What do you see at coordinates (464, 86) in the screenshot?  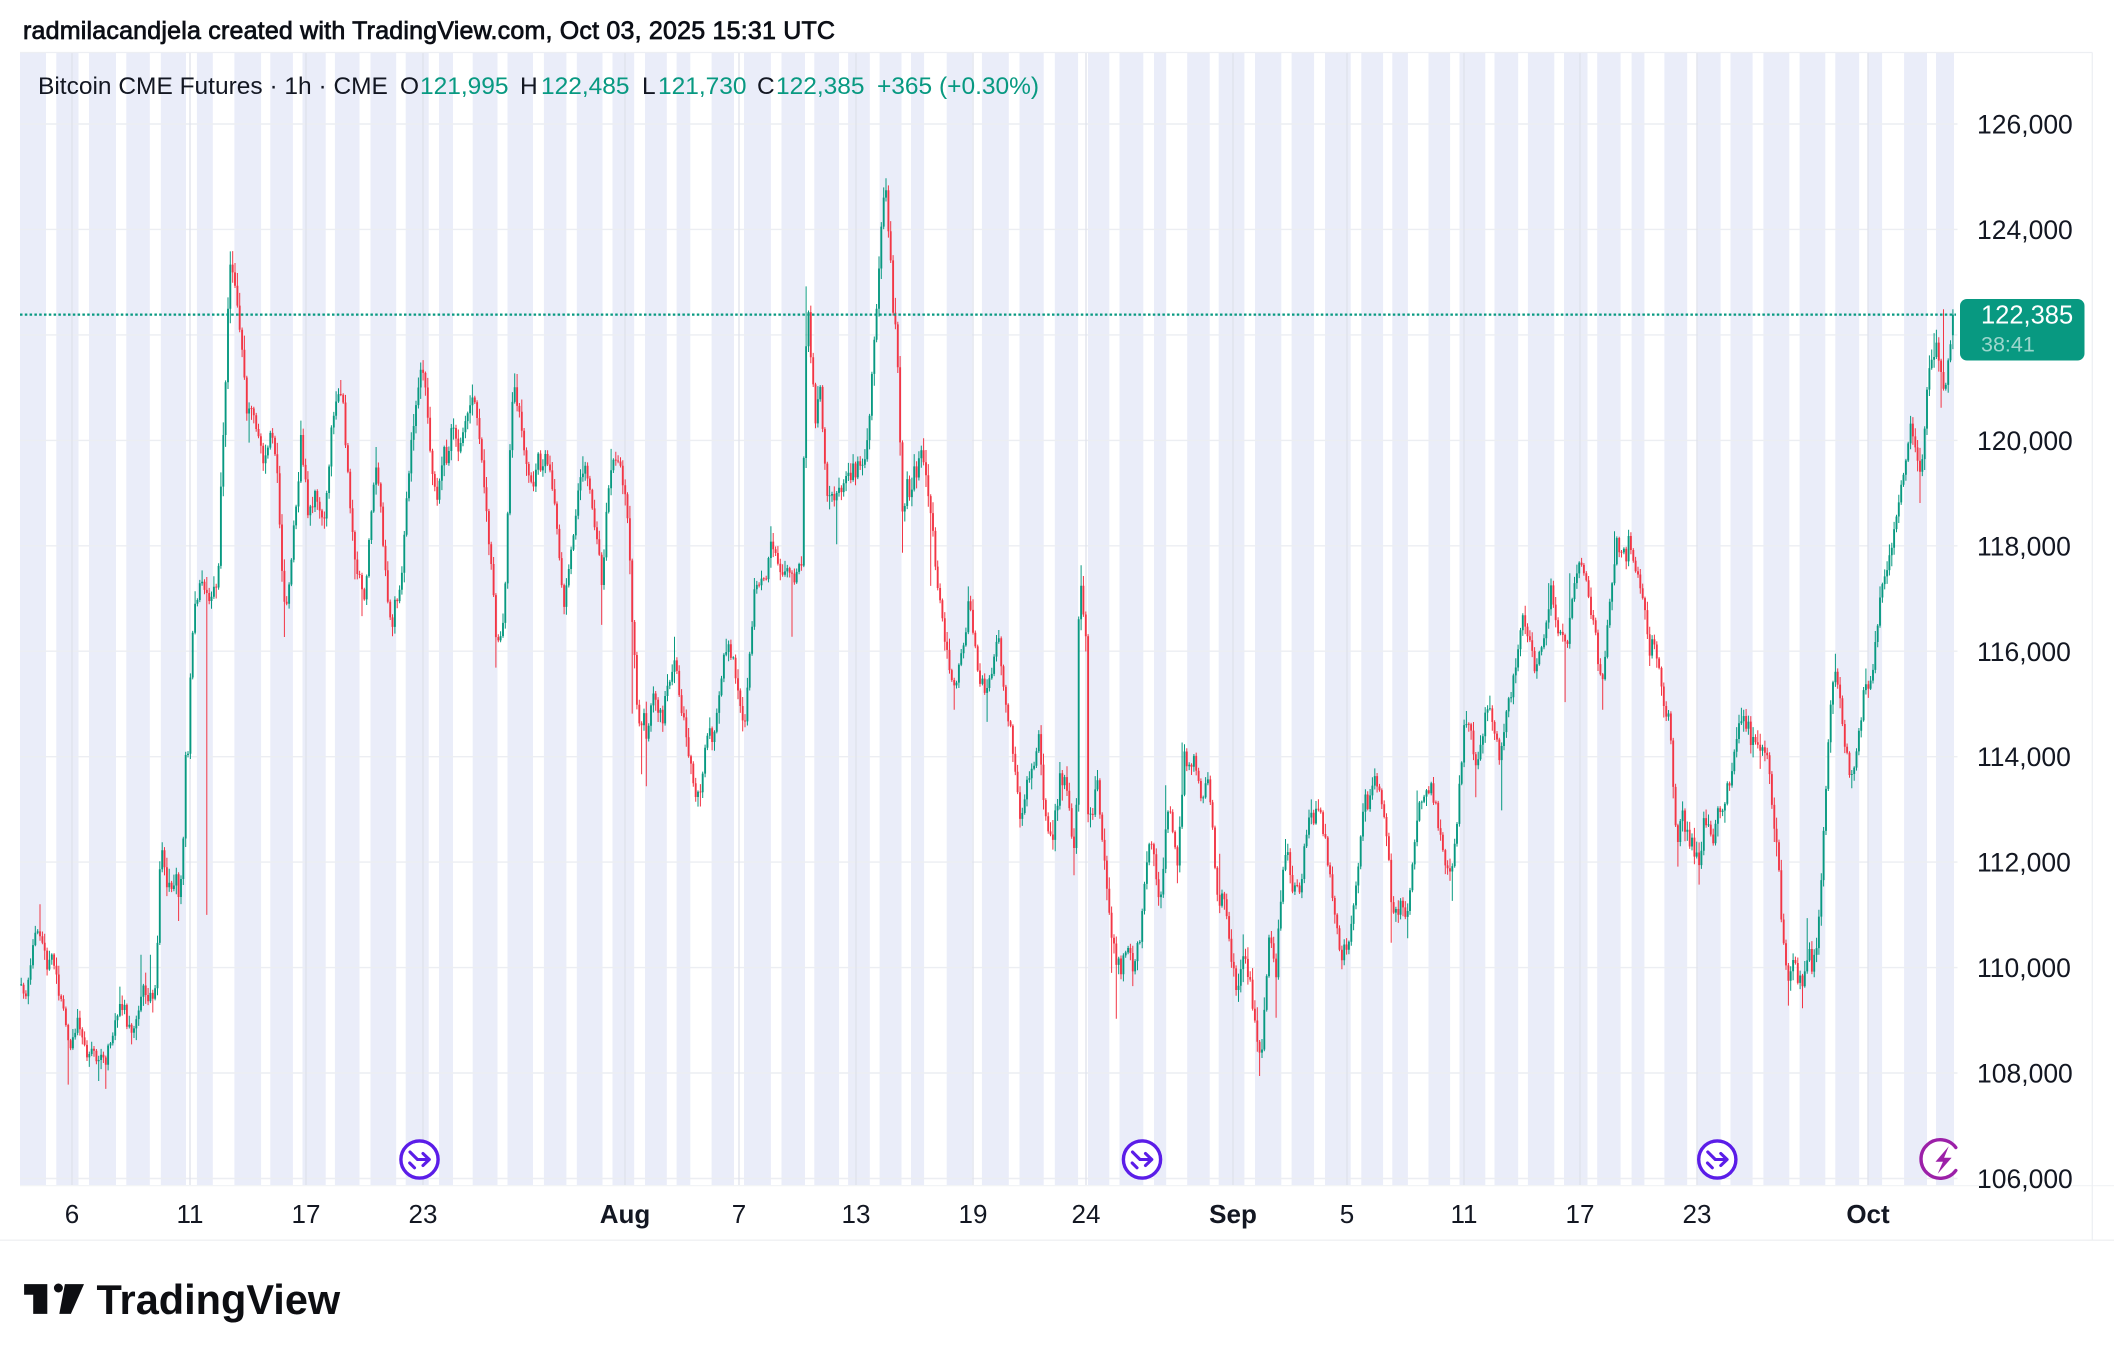 I see `svg-text: 121,995` at bounding box center [464, 86].